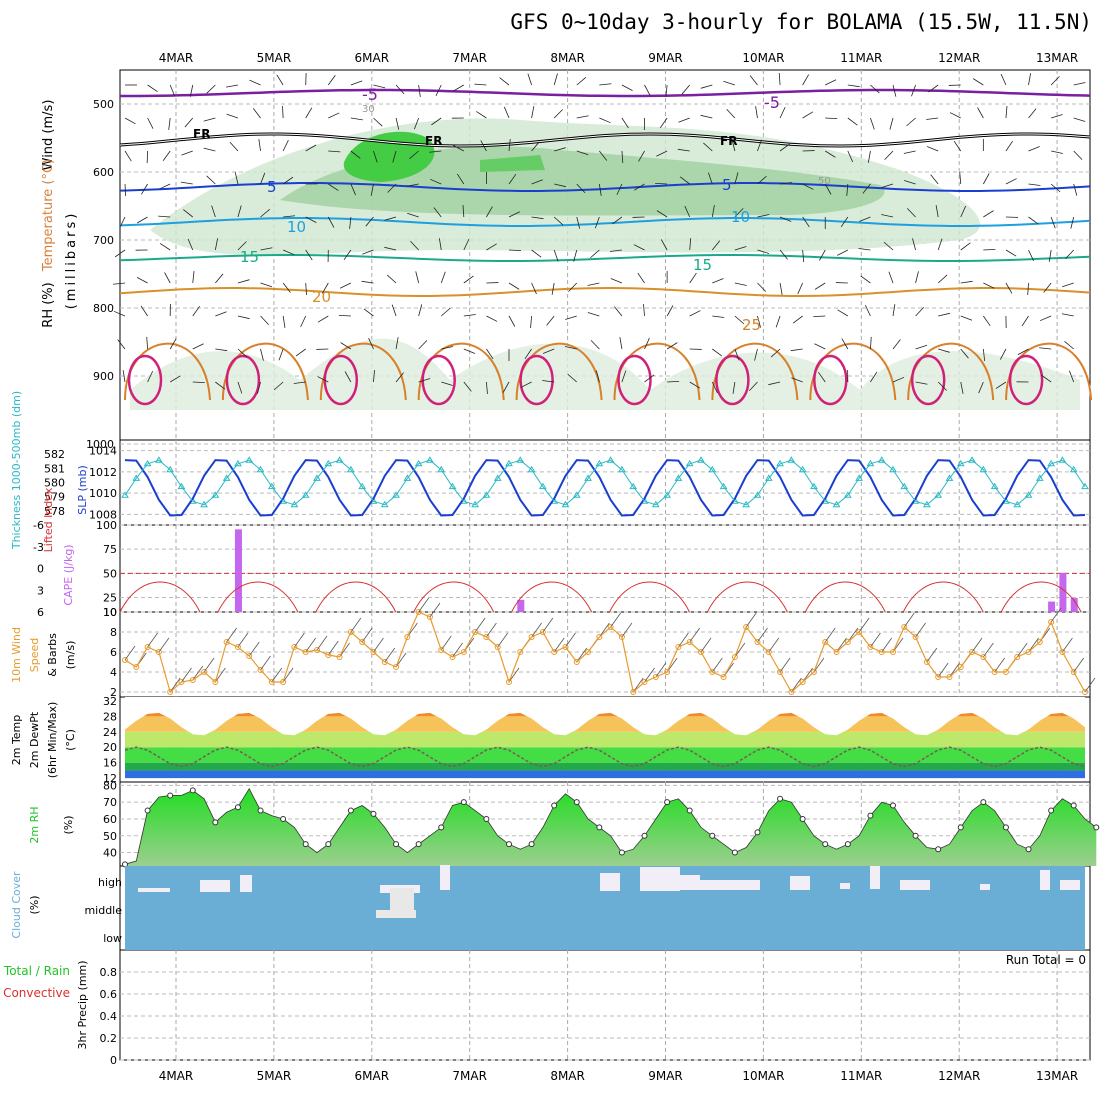  What do you see at coordinates (1057, 1076) in the screenshot?
I see `date-label-bottom: 13MAR` at bounding box center [1057, 1076].